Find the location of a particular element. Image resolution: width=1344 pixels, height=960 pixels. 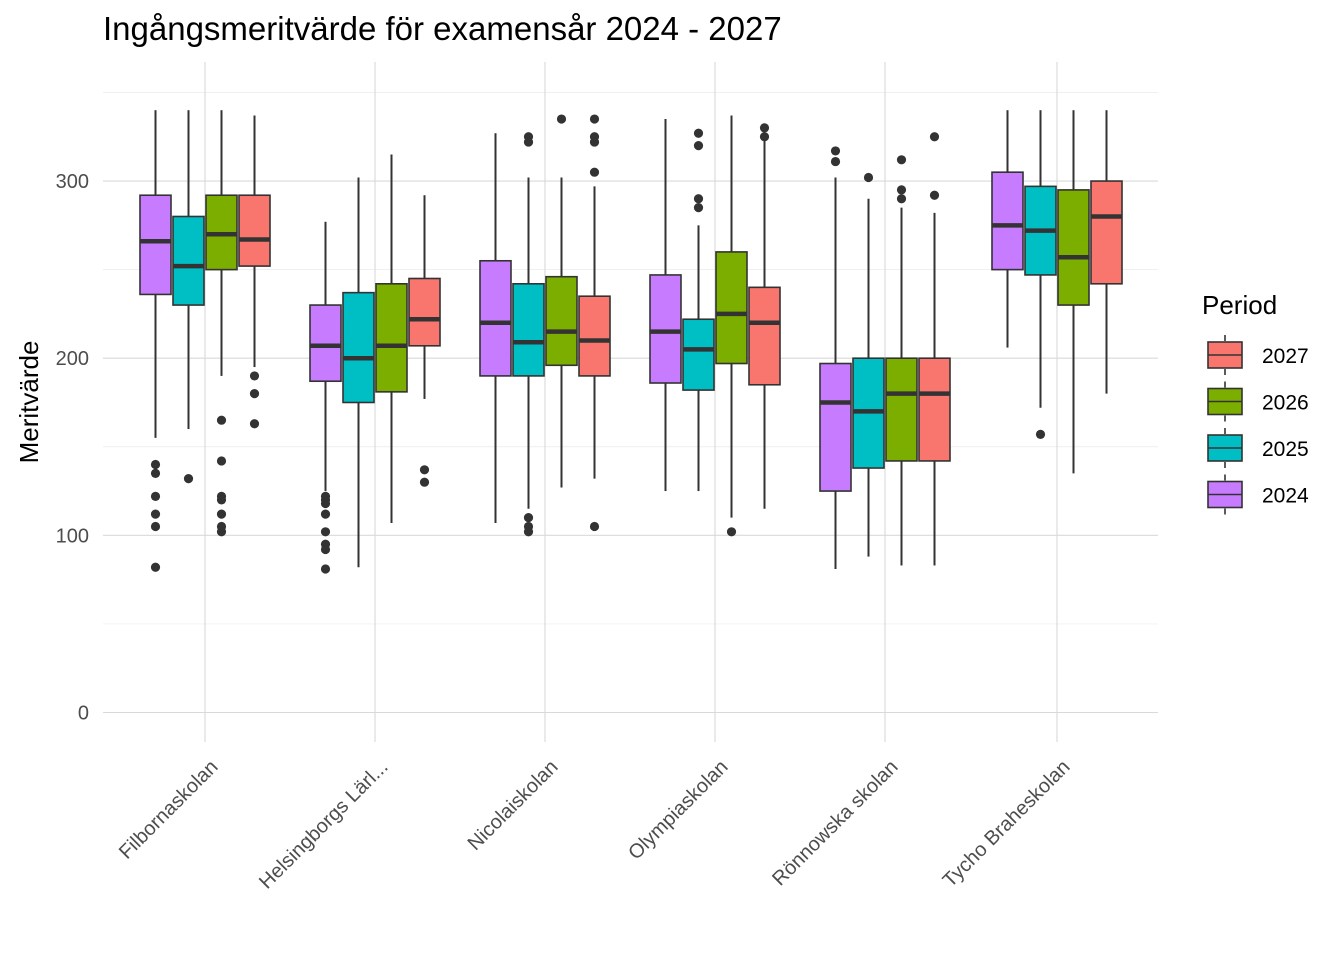

x-tick-label: Filbornaskolan is located at coordinates (169, 810).